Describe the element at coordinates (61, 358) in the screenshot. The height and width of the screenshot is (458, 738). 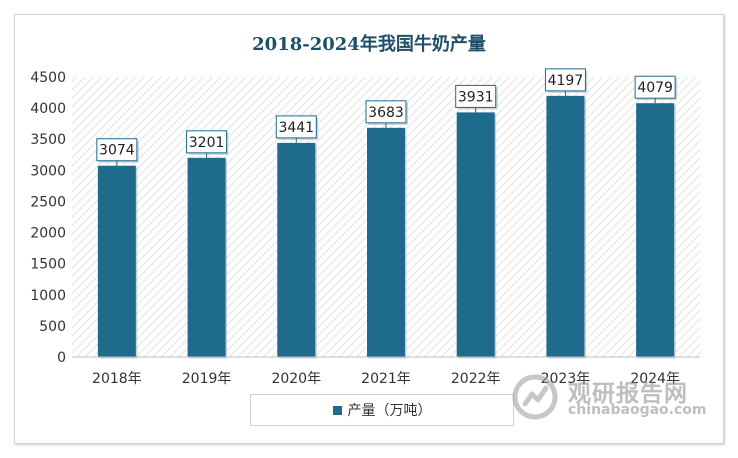
I see `y-tick-label: 0` at that location.